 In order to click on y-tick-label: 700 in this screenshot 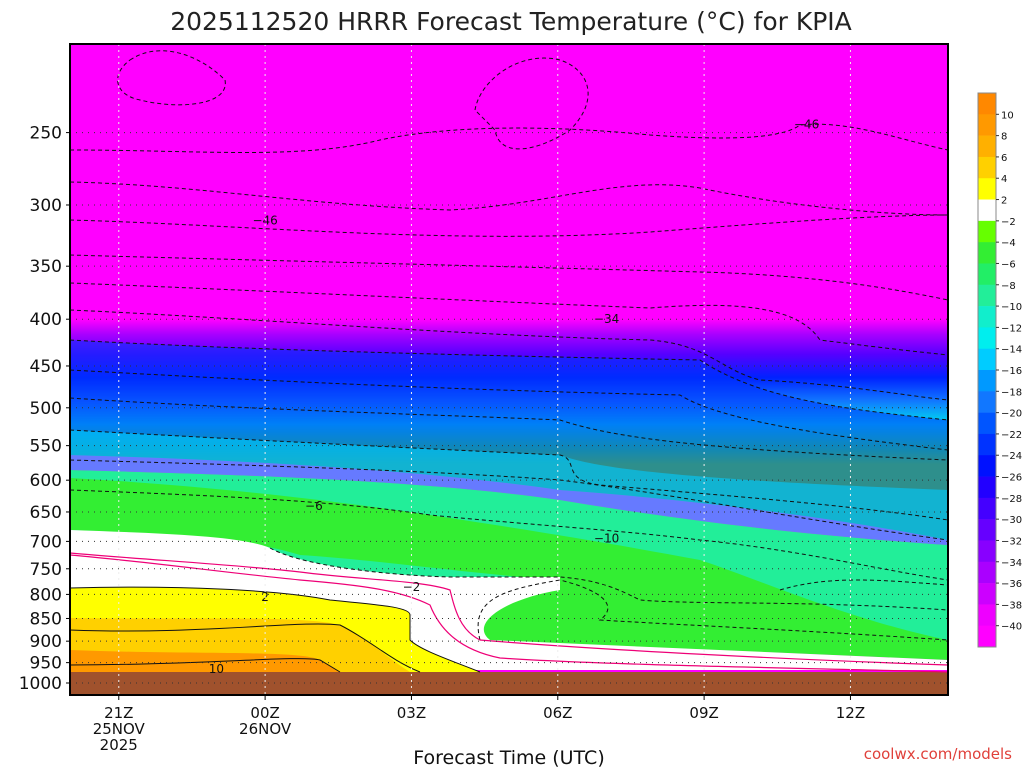, I will do `click(46, 542)`.